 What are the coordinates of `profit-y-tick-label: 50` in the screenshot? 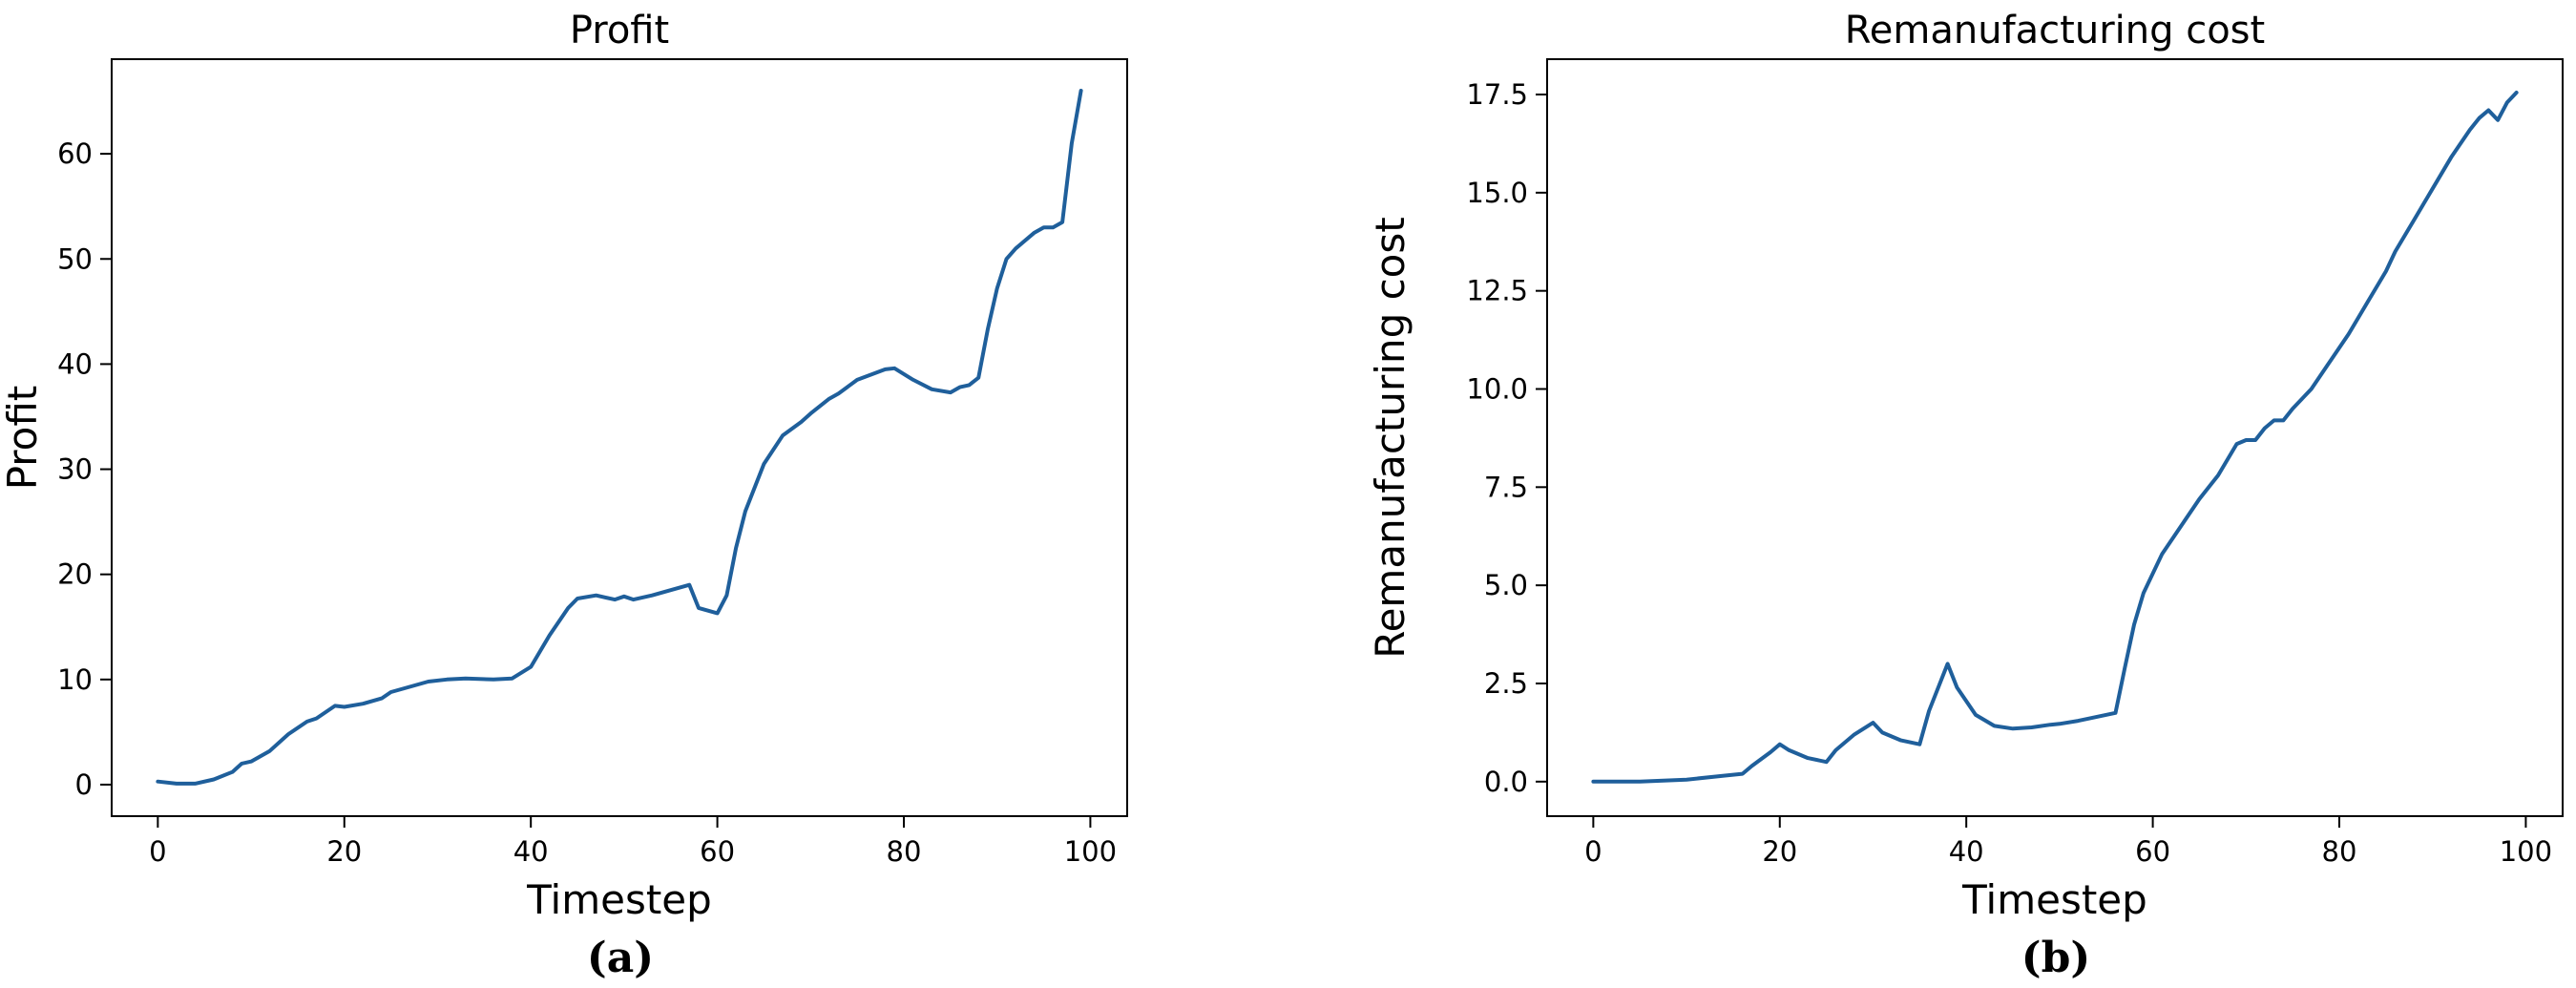 It's located at (75, 258).